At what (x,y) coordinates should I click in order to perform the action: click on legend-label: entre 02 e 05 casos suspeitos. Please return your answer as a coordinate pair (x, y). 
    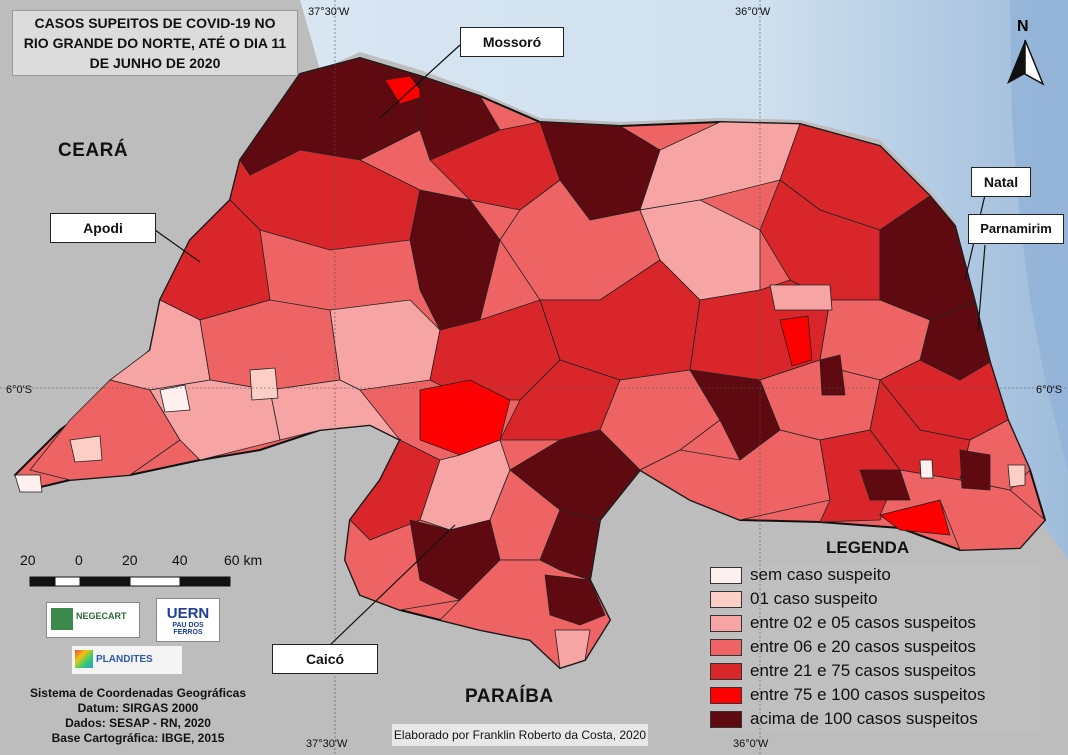
    Looking at the image, I should click on (863, 622).